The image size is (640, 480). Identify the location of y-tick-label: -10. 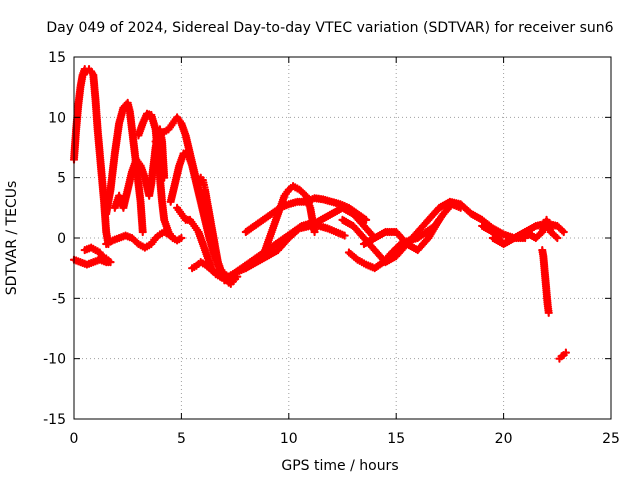
(54, 360).